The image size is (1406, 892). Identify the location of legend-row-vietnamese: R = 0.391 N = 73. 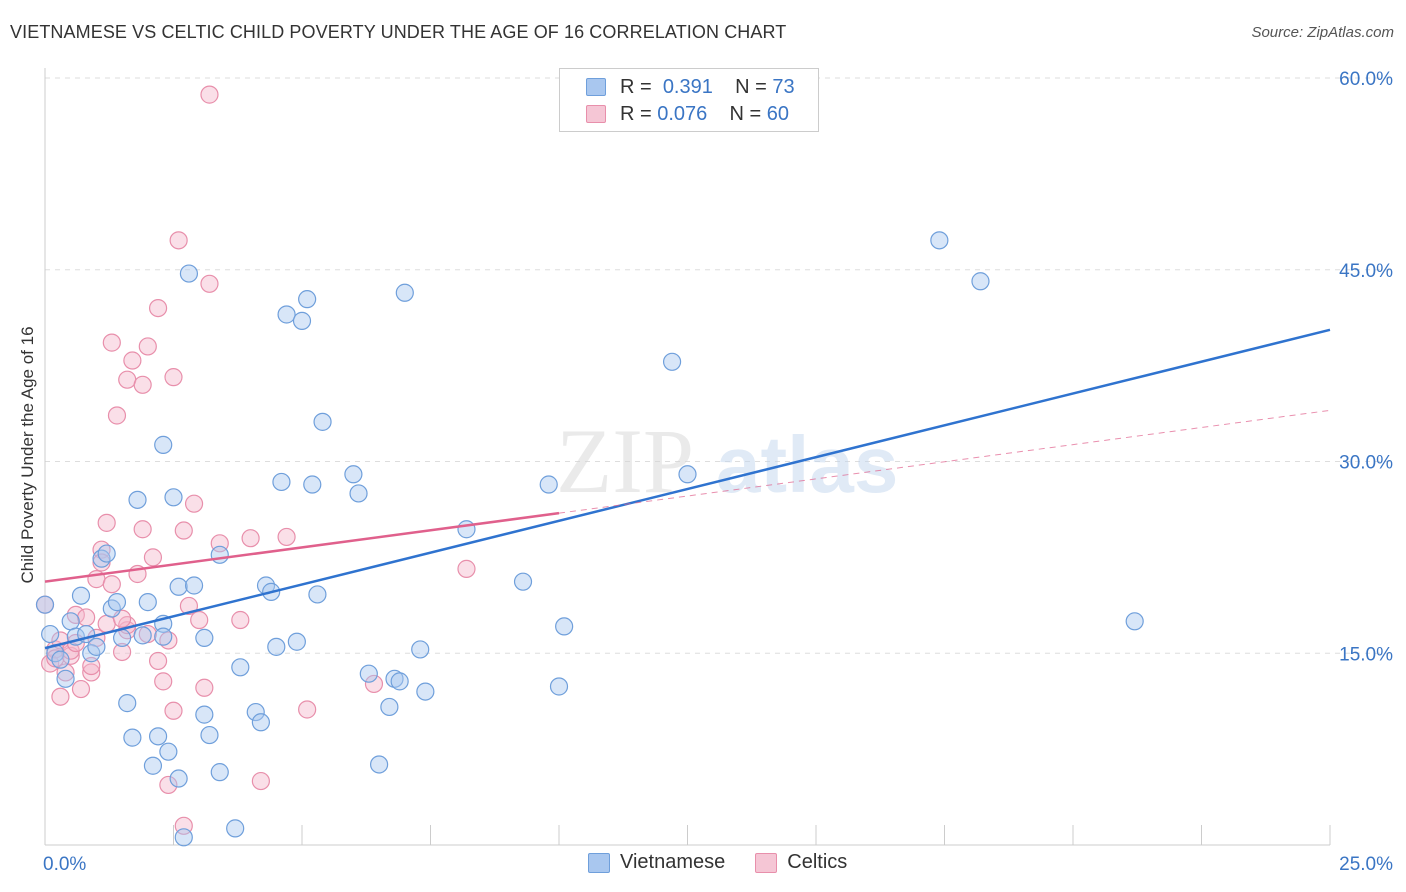
(690, 87).